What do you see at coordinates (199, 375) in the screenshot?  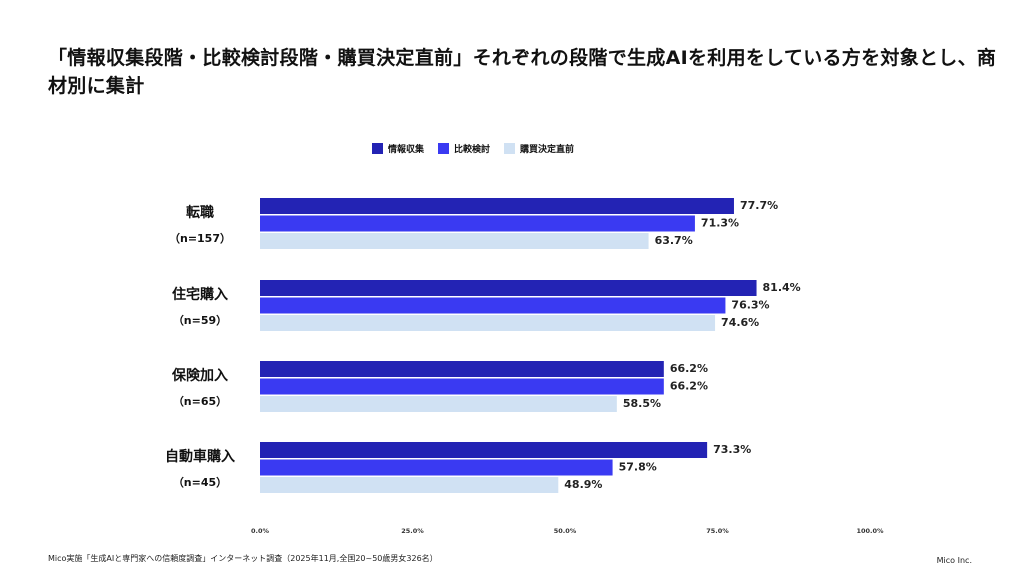 I see `category-label: 保険加入` at bounding box center [199, 375].